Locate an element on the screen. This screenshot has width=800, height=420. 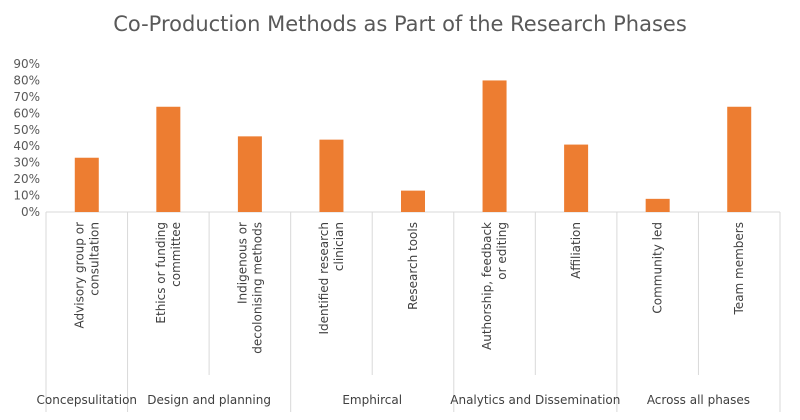
y-tick-label: 70% is located at coordinates (26, 97).